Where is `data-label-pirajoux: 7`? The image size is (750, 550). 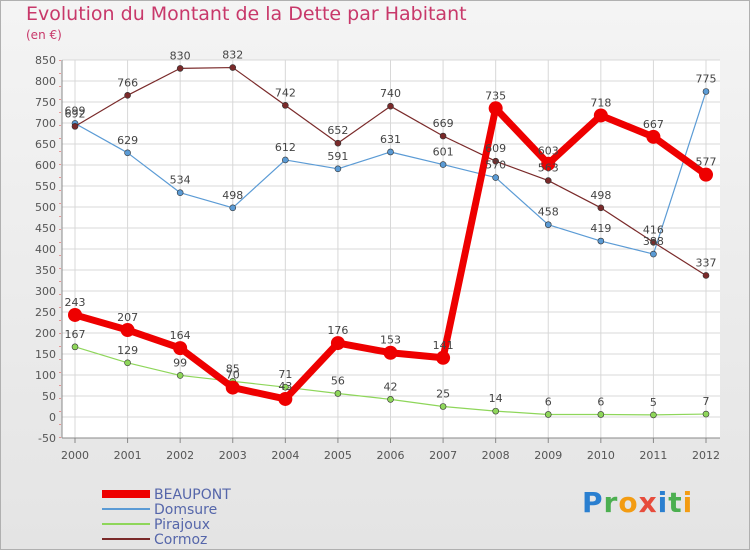
data-label-pirajoux: 7 is located at coordinates (706, 401).